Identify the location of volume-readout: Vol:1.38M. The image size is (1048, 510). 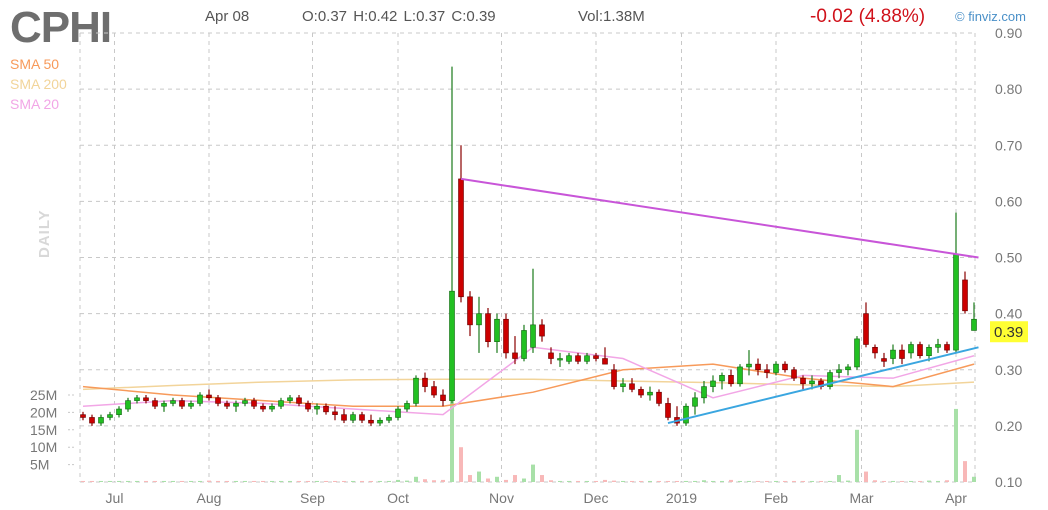
(611, 16).